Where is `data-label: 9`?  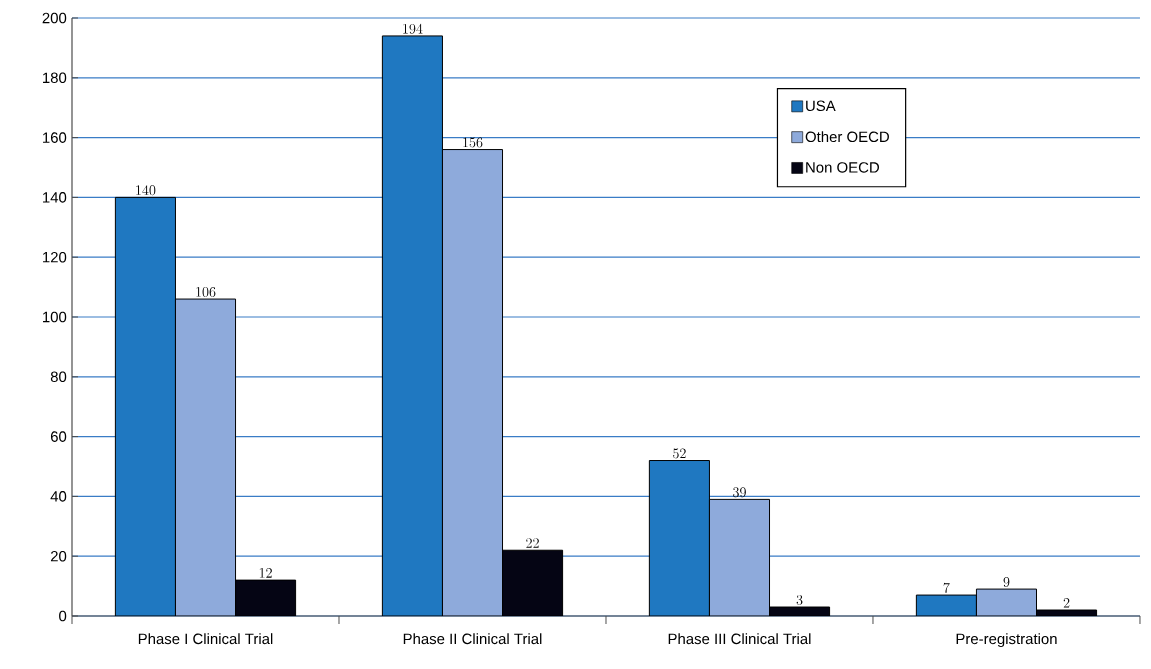
data-label: 9 is located at coordinates (1006, 582).